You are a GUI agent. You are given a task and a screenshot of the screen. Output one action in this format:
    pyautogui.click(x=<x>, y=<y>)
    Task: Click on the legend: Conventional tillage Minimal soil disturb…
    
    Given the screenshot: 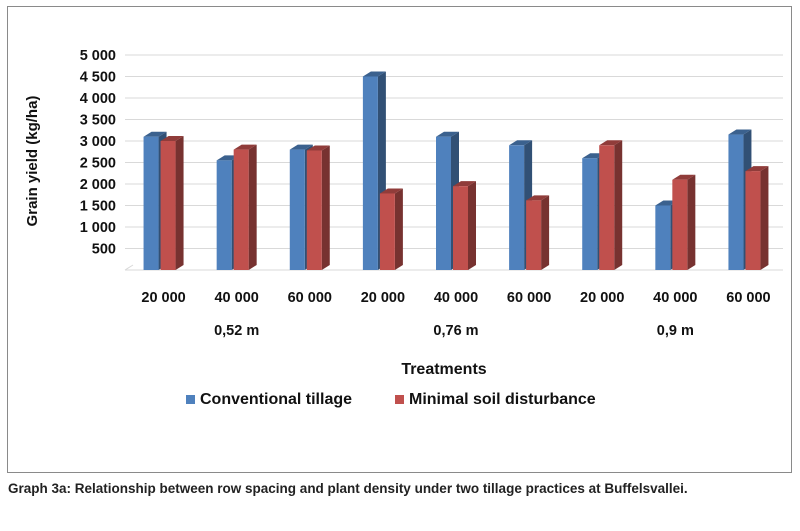 What is the action you would take?
    pyautogui.click(x=391, y=399)
    